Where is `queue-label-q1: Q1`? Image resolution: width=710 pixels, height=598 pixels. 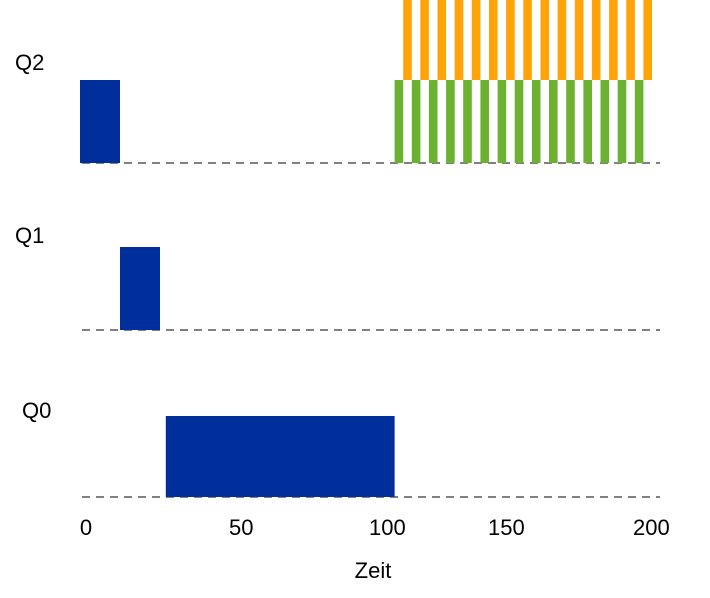
queue-label-q1: Q1 is located at coordinates (29, 235).